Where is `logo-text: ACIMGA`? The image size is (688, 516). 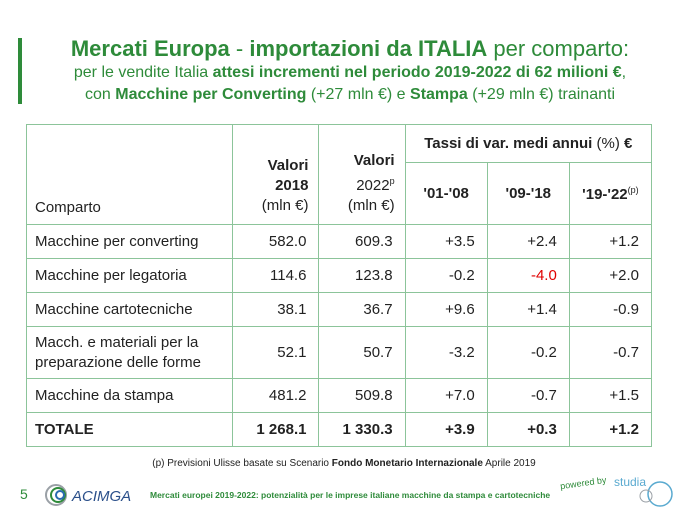 logo-text: ACIMGA is located at coordinates (101, 496).